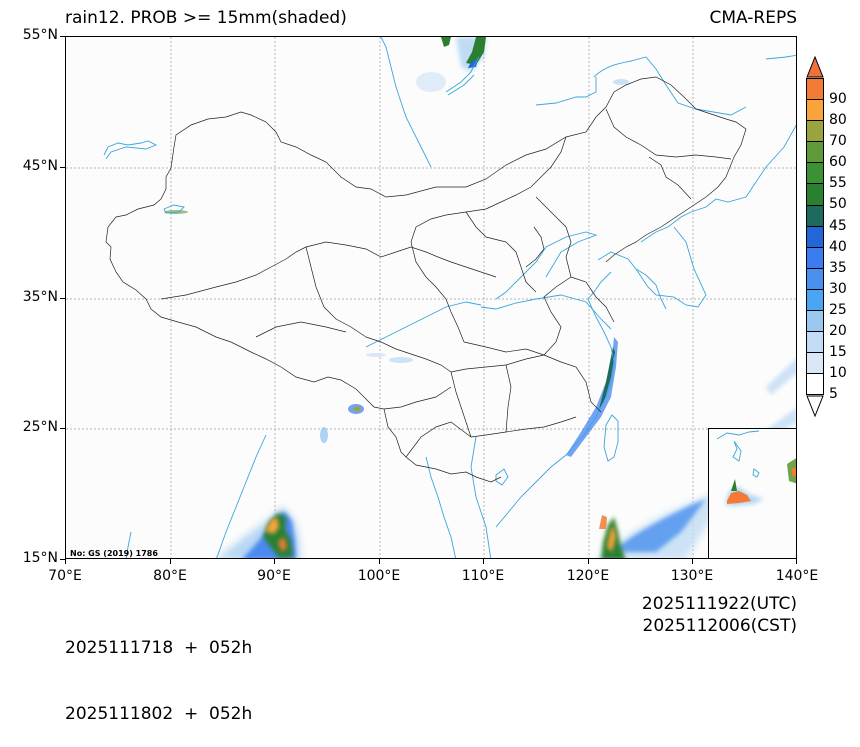 The image size is (860, 747). I want to click on x-tick-100e: 100°E, so click(379, 576).